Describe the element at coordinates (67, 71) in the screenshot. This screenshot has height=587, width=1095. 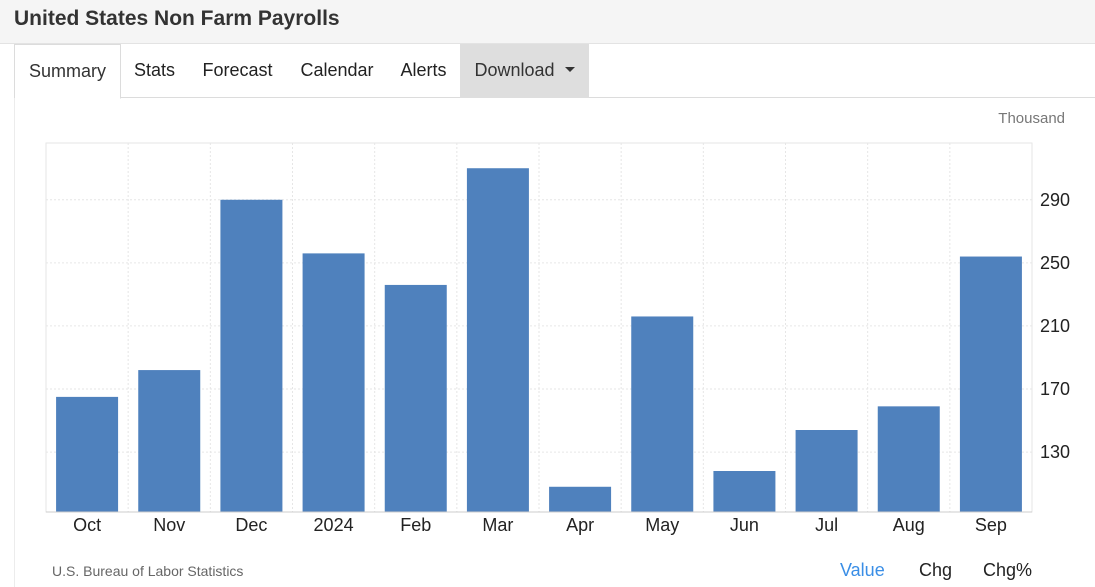
I see `tab-summary: Summary` at that location.